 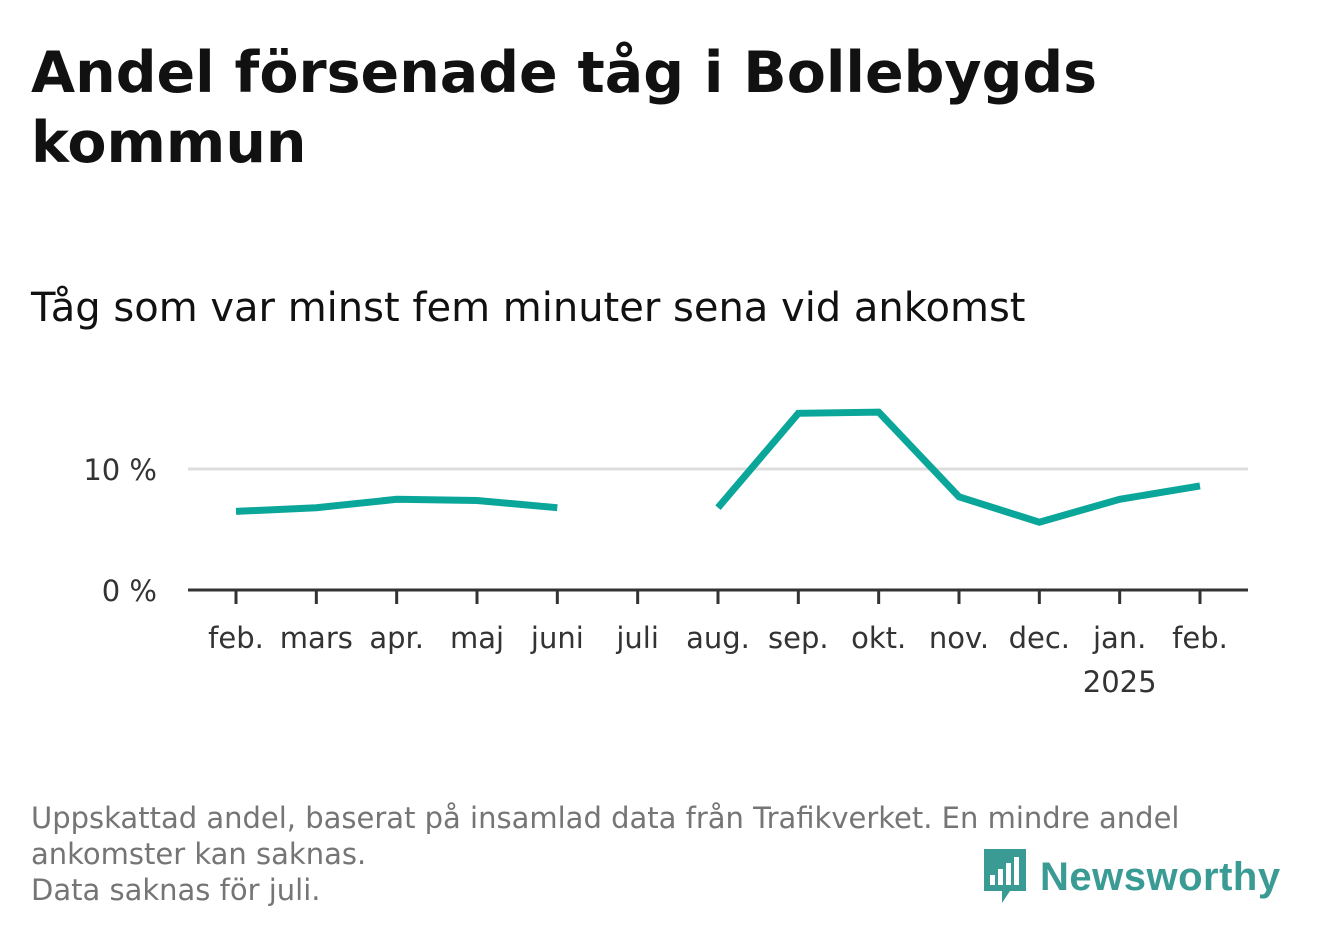 What do you see at coordinates (316, 638) in the screenshot?
I see `x-tick-label: mars` at bounding box center [316, 638].